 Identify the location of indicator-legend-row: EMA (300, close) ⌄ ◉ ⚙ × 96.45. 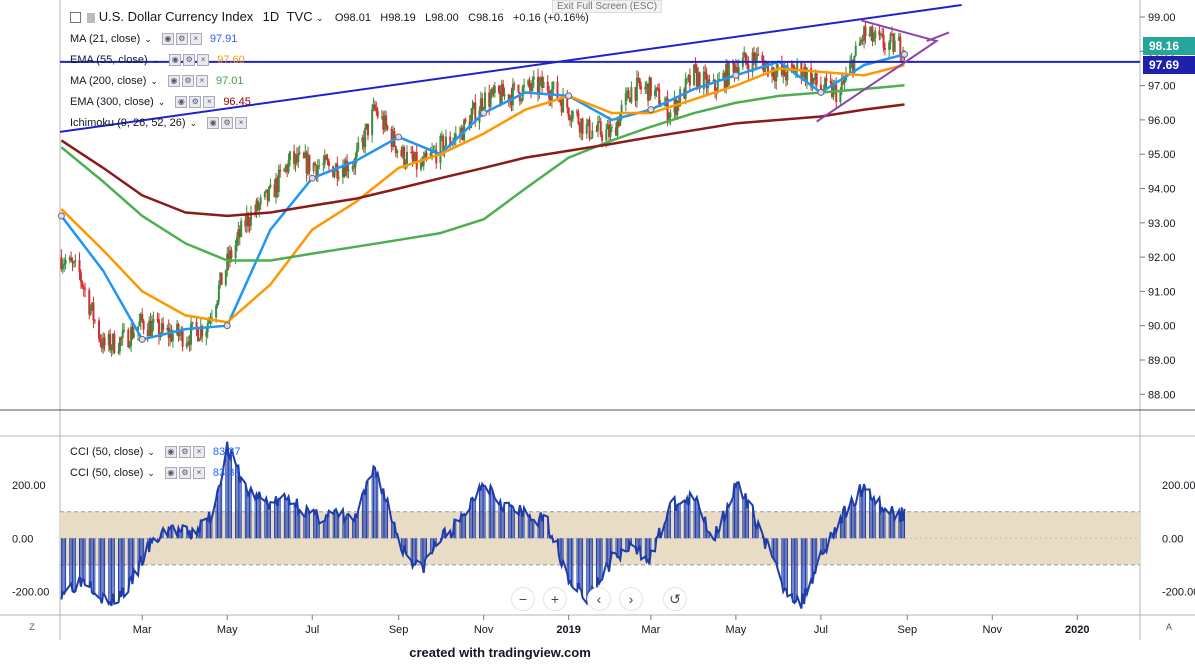
(160, 102).